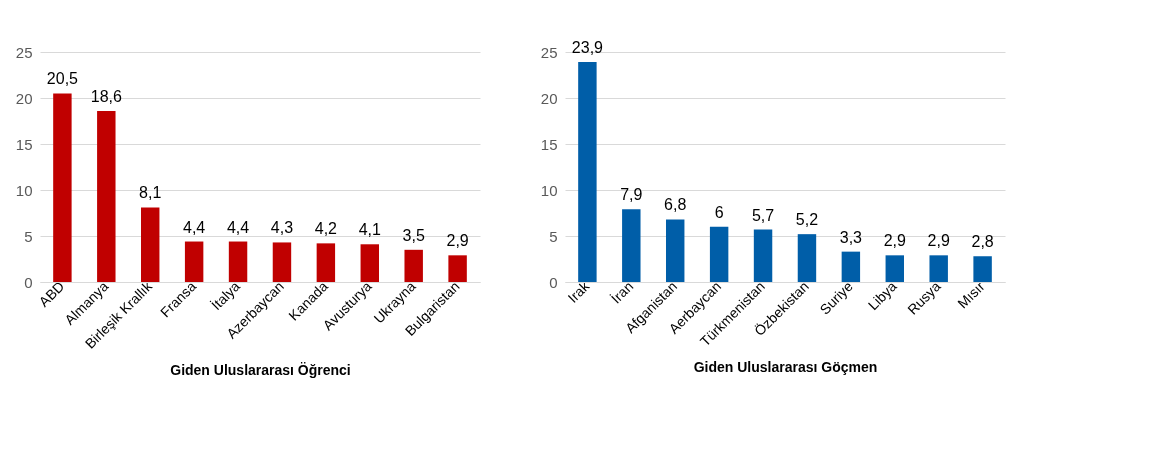 Image resolution: width=1163 pixels, height=471 pixels. What do you see at coordinates (106, 96) in the screenshot?
I see `data-label: 18,6` at bounding box center [106, 96].